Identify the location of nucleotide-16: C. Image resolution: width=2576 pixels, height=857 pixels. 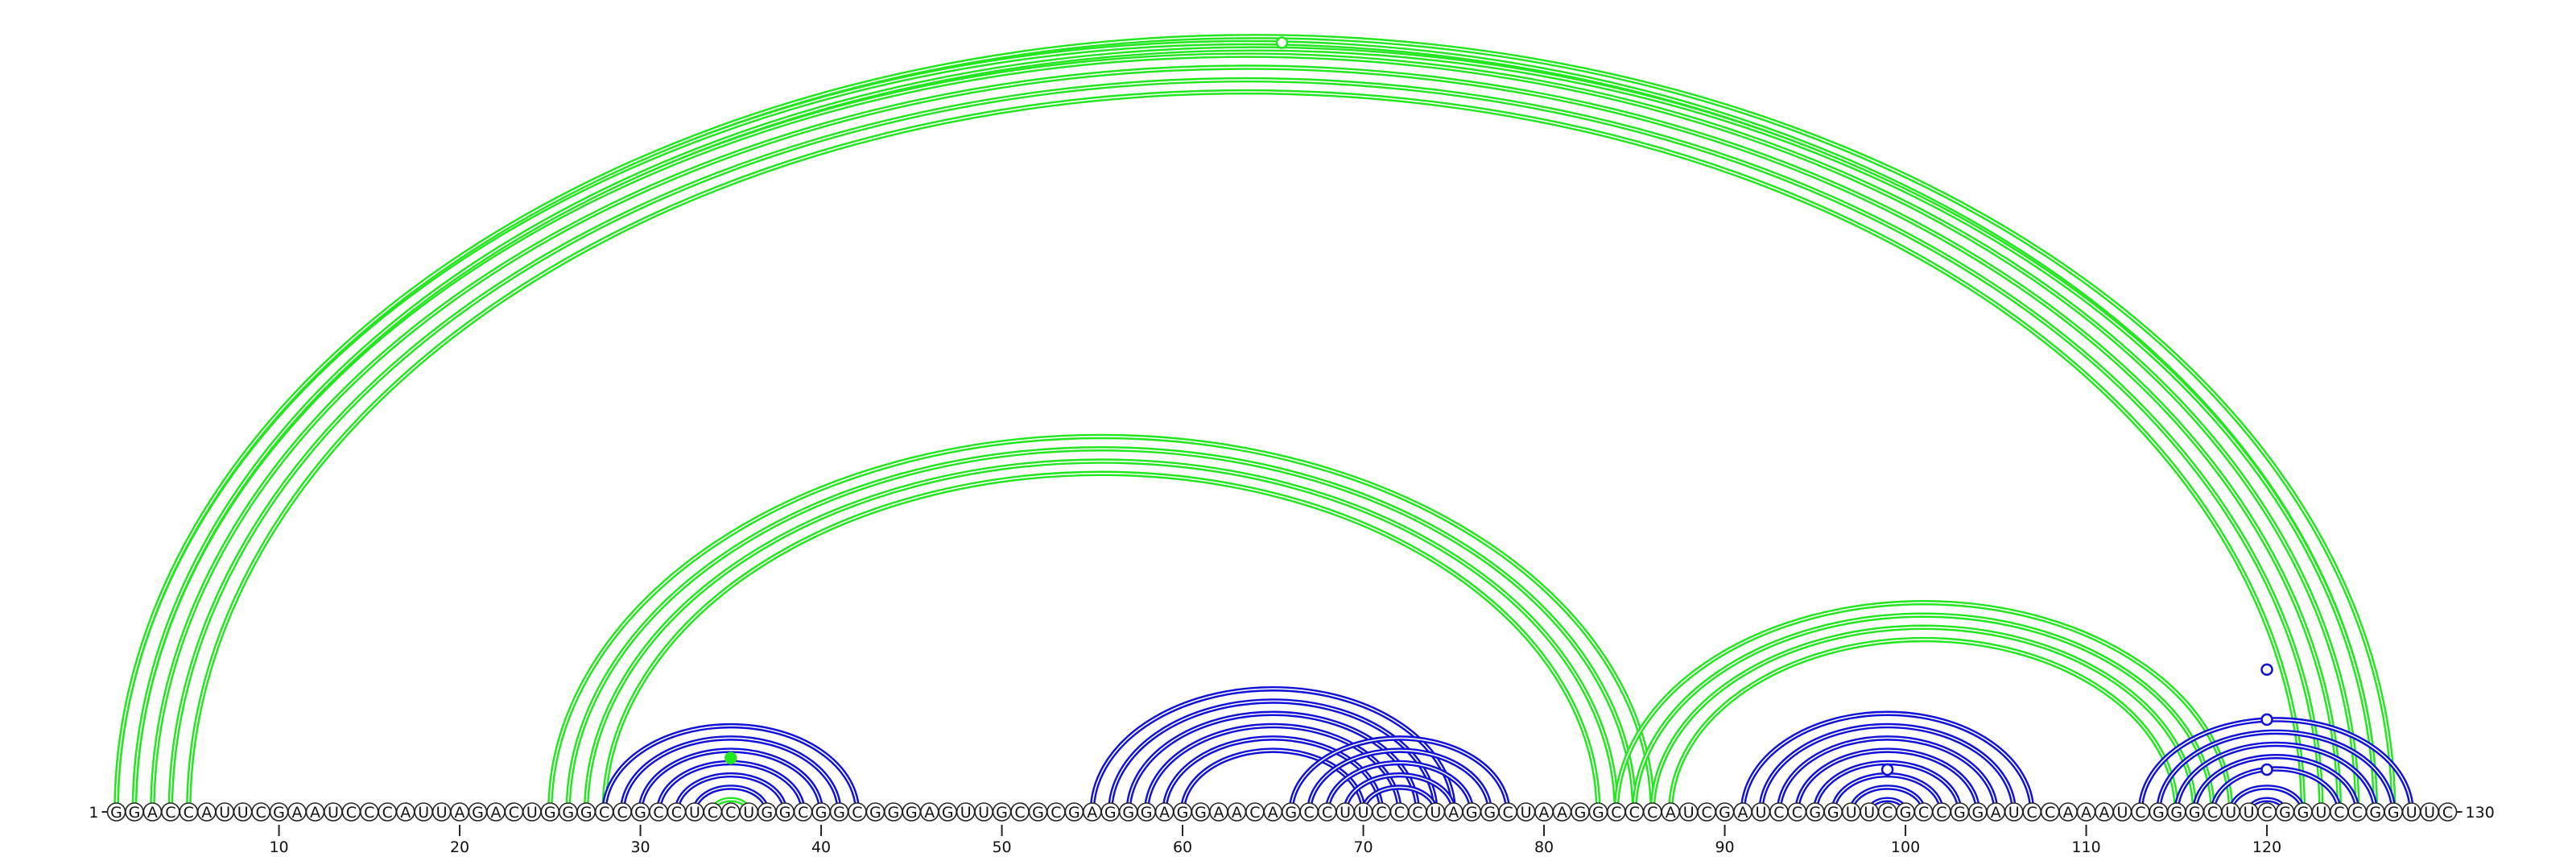
(387, 813).